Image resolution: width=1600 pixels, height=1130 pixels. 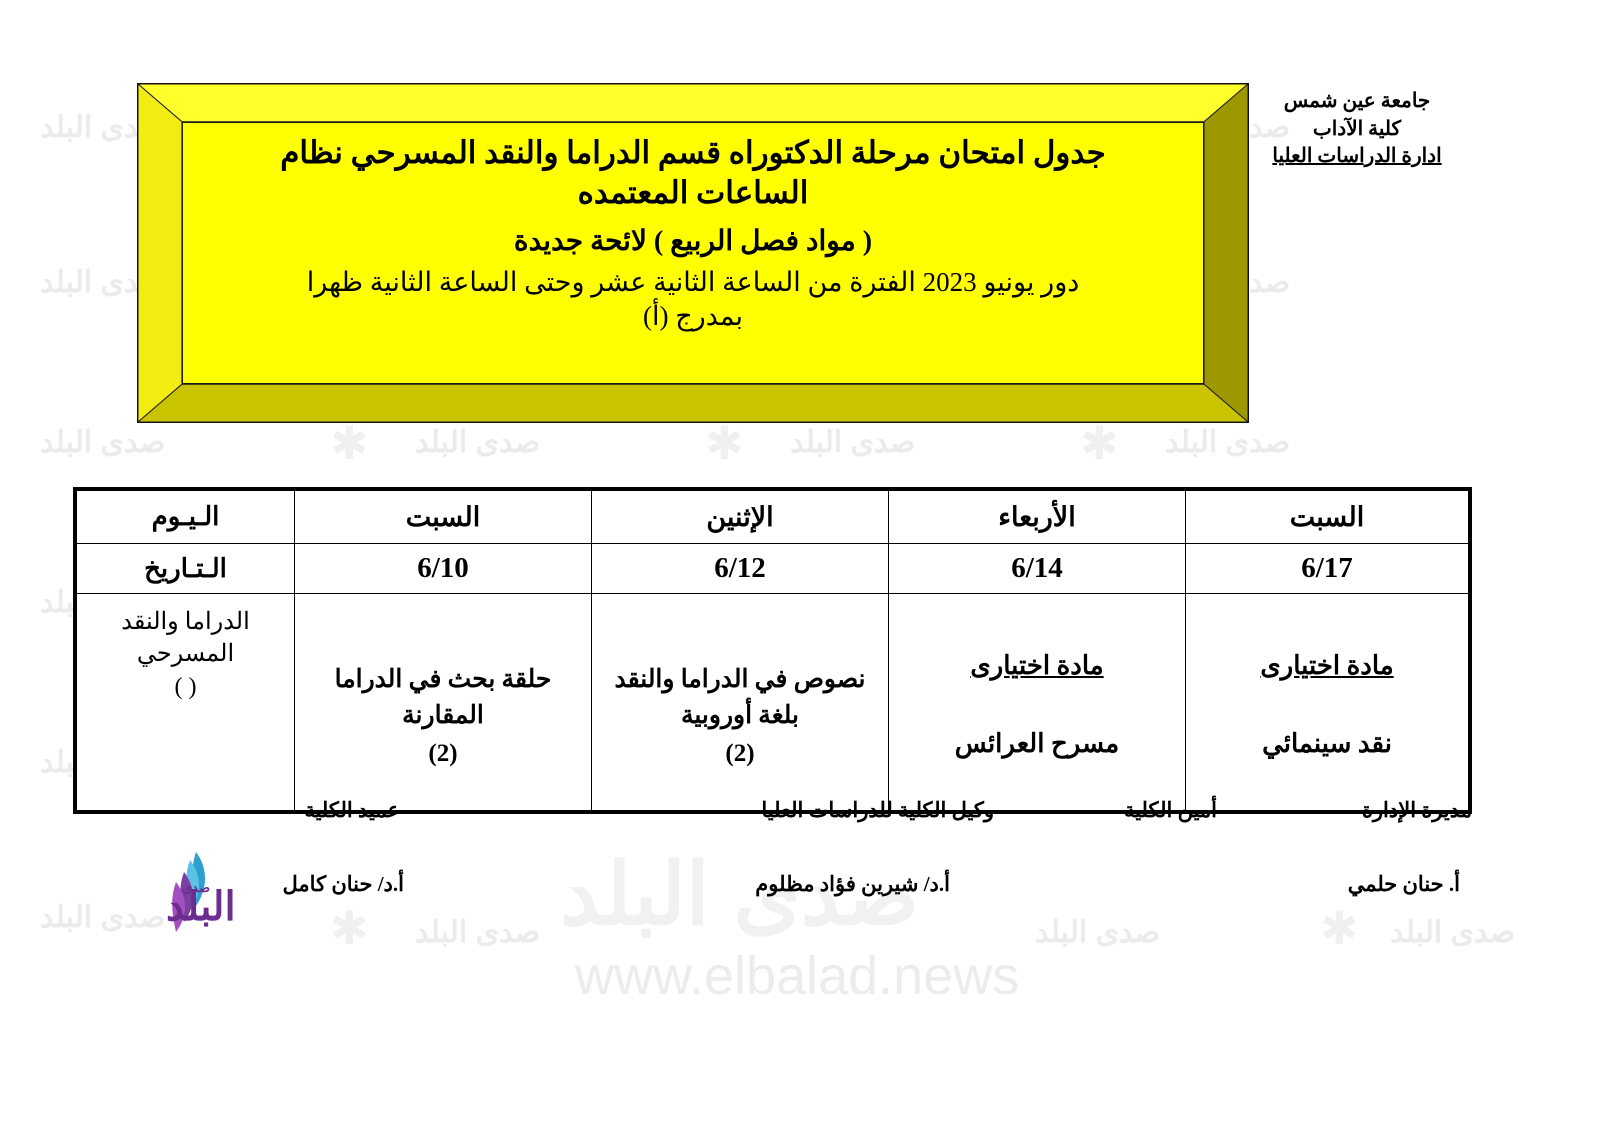 I want to click on svg-text: البلد, so click(x=201, y=907).